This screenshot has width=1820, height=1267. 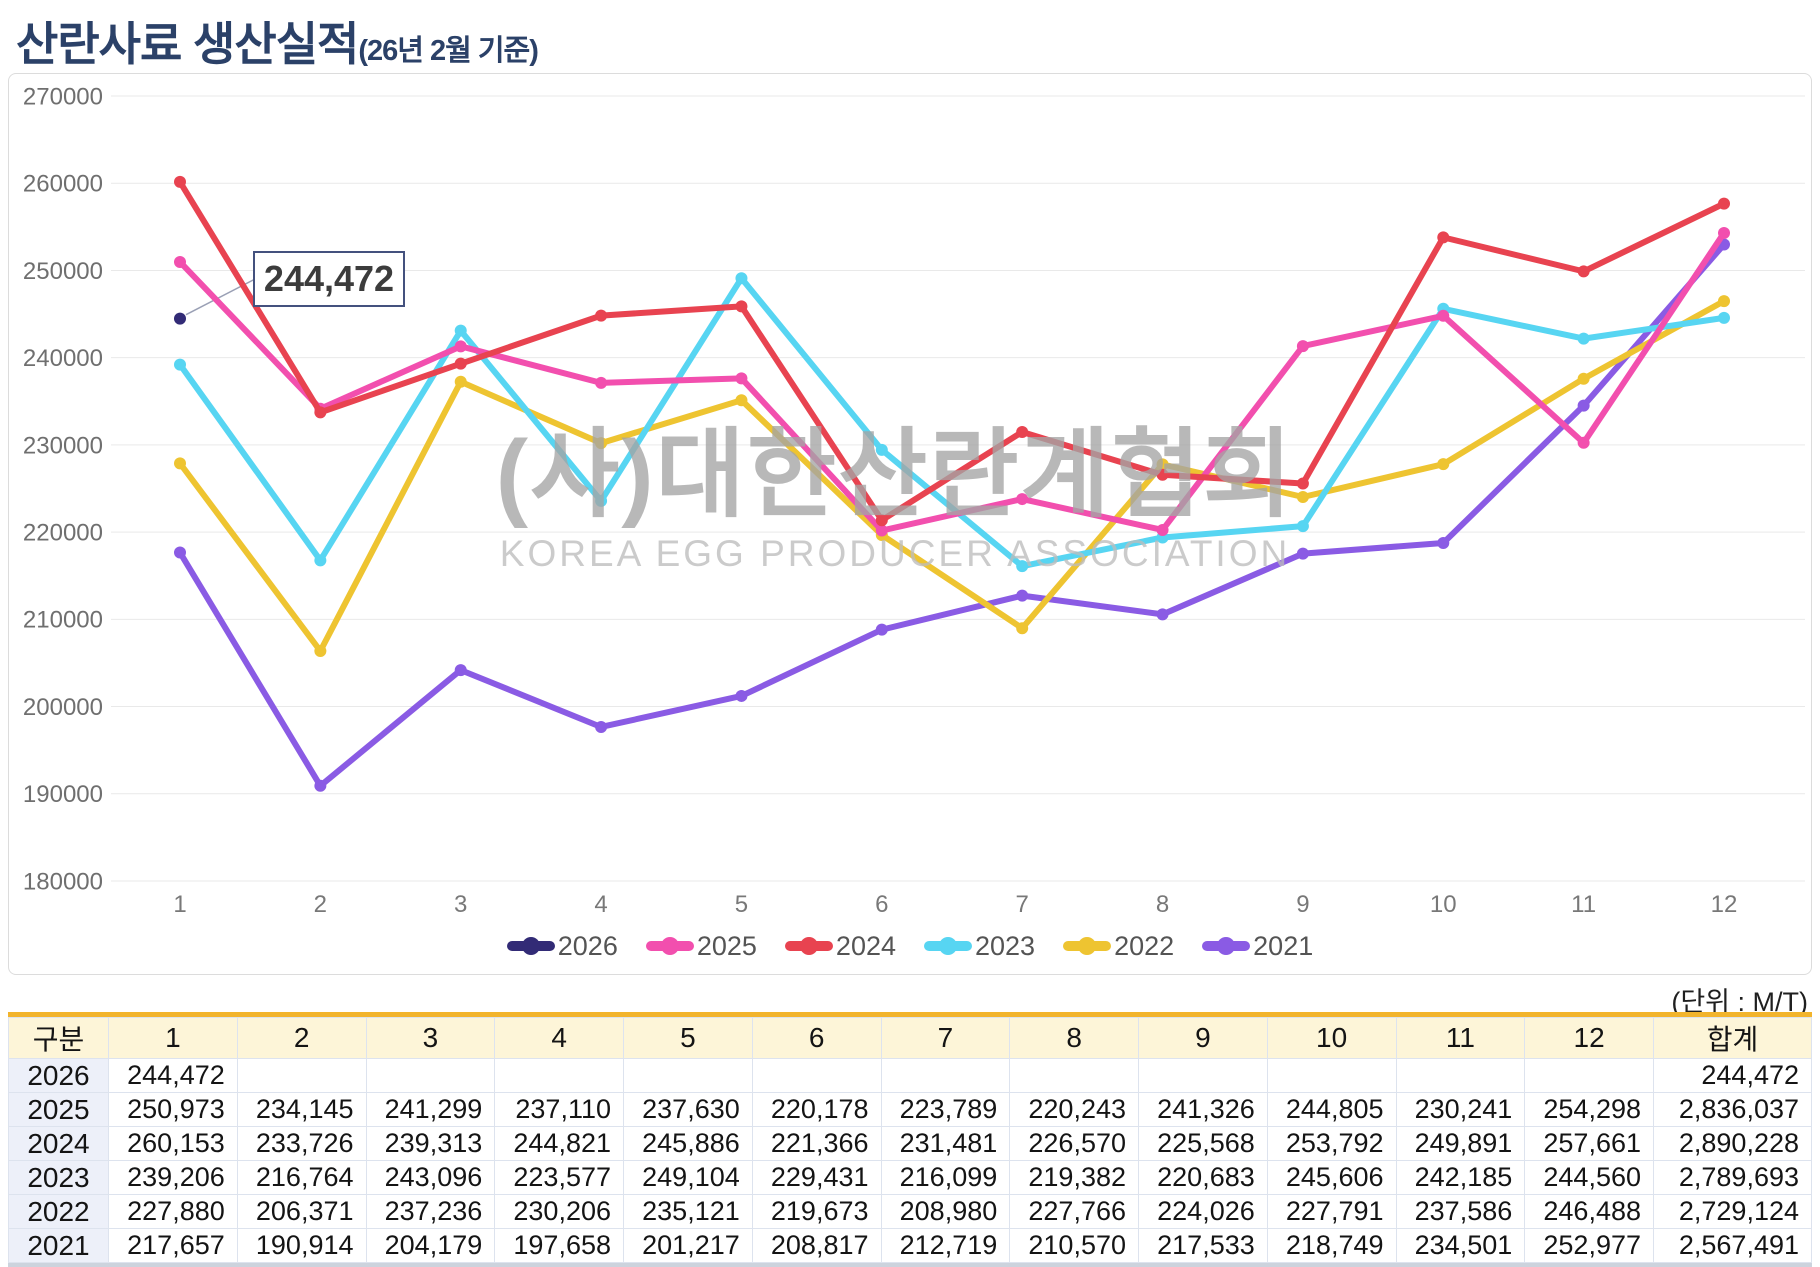 What do you see at coordinates (430, 1245) in the screenshot?
I see `value-cell: 204,179` at bounding box center [430, 1245].